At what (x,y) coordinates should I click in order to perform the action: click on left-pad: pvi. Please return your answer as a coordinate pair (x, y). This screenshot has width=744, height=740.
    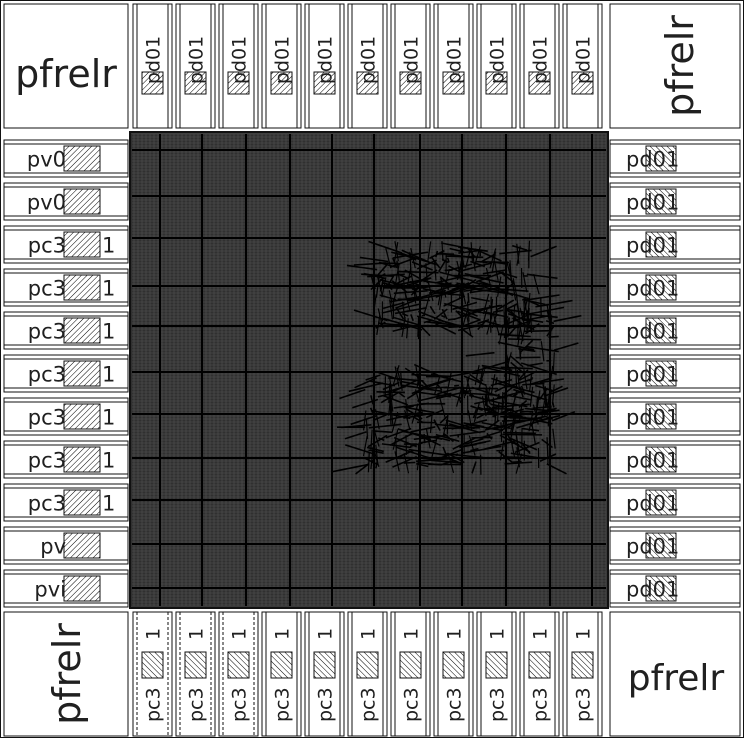
    Looking at the image, I should click on (66, 588).